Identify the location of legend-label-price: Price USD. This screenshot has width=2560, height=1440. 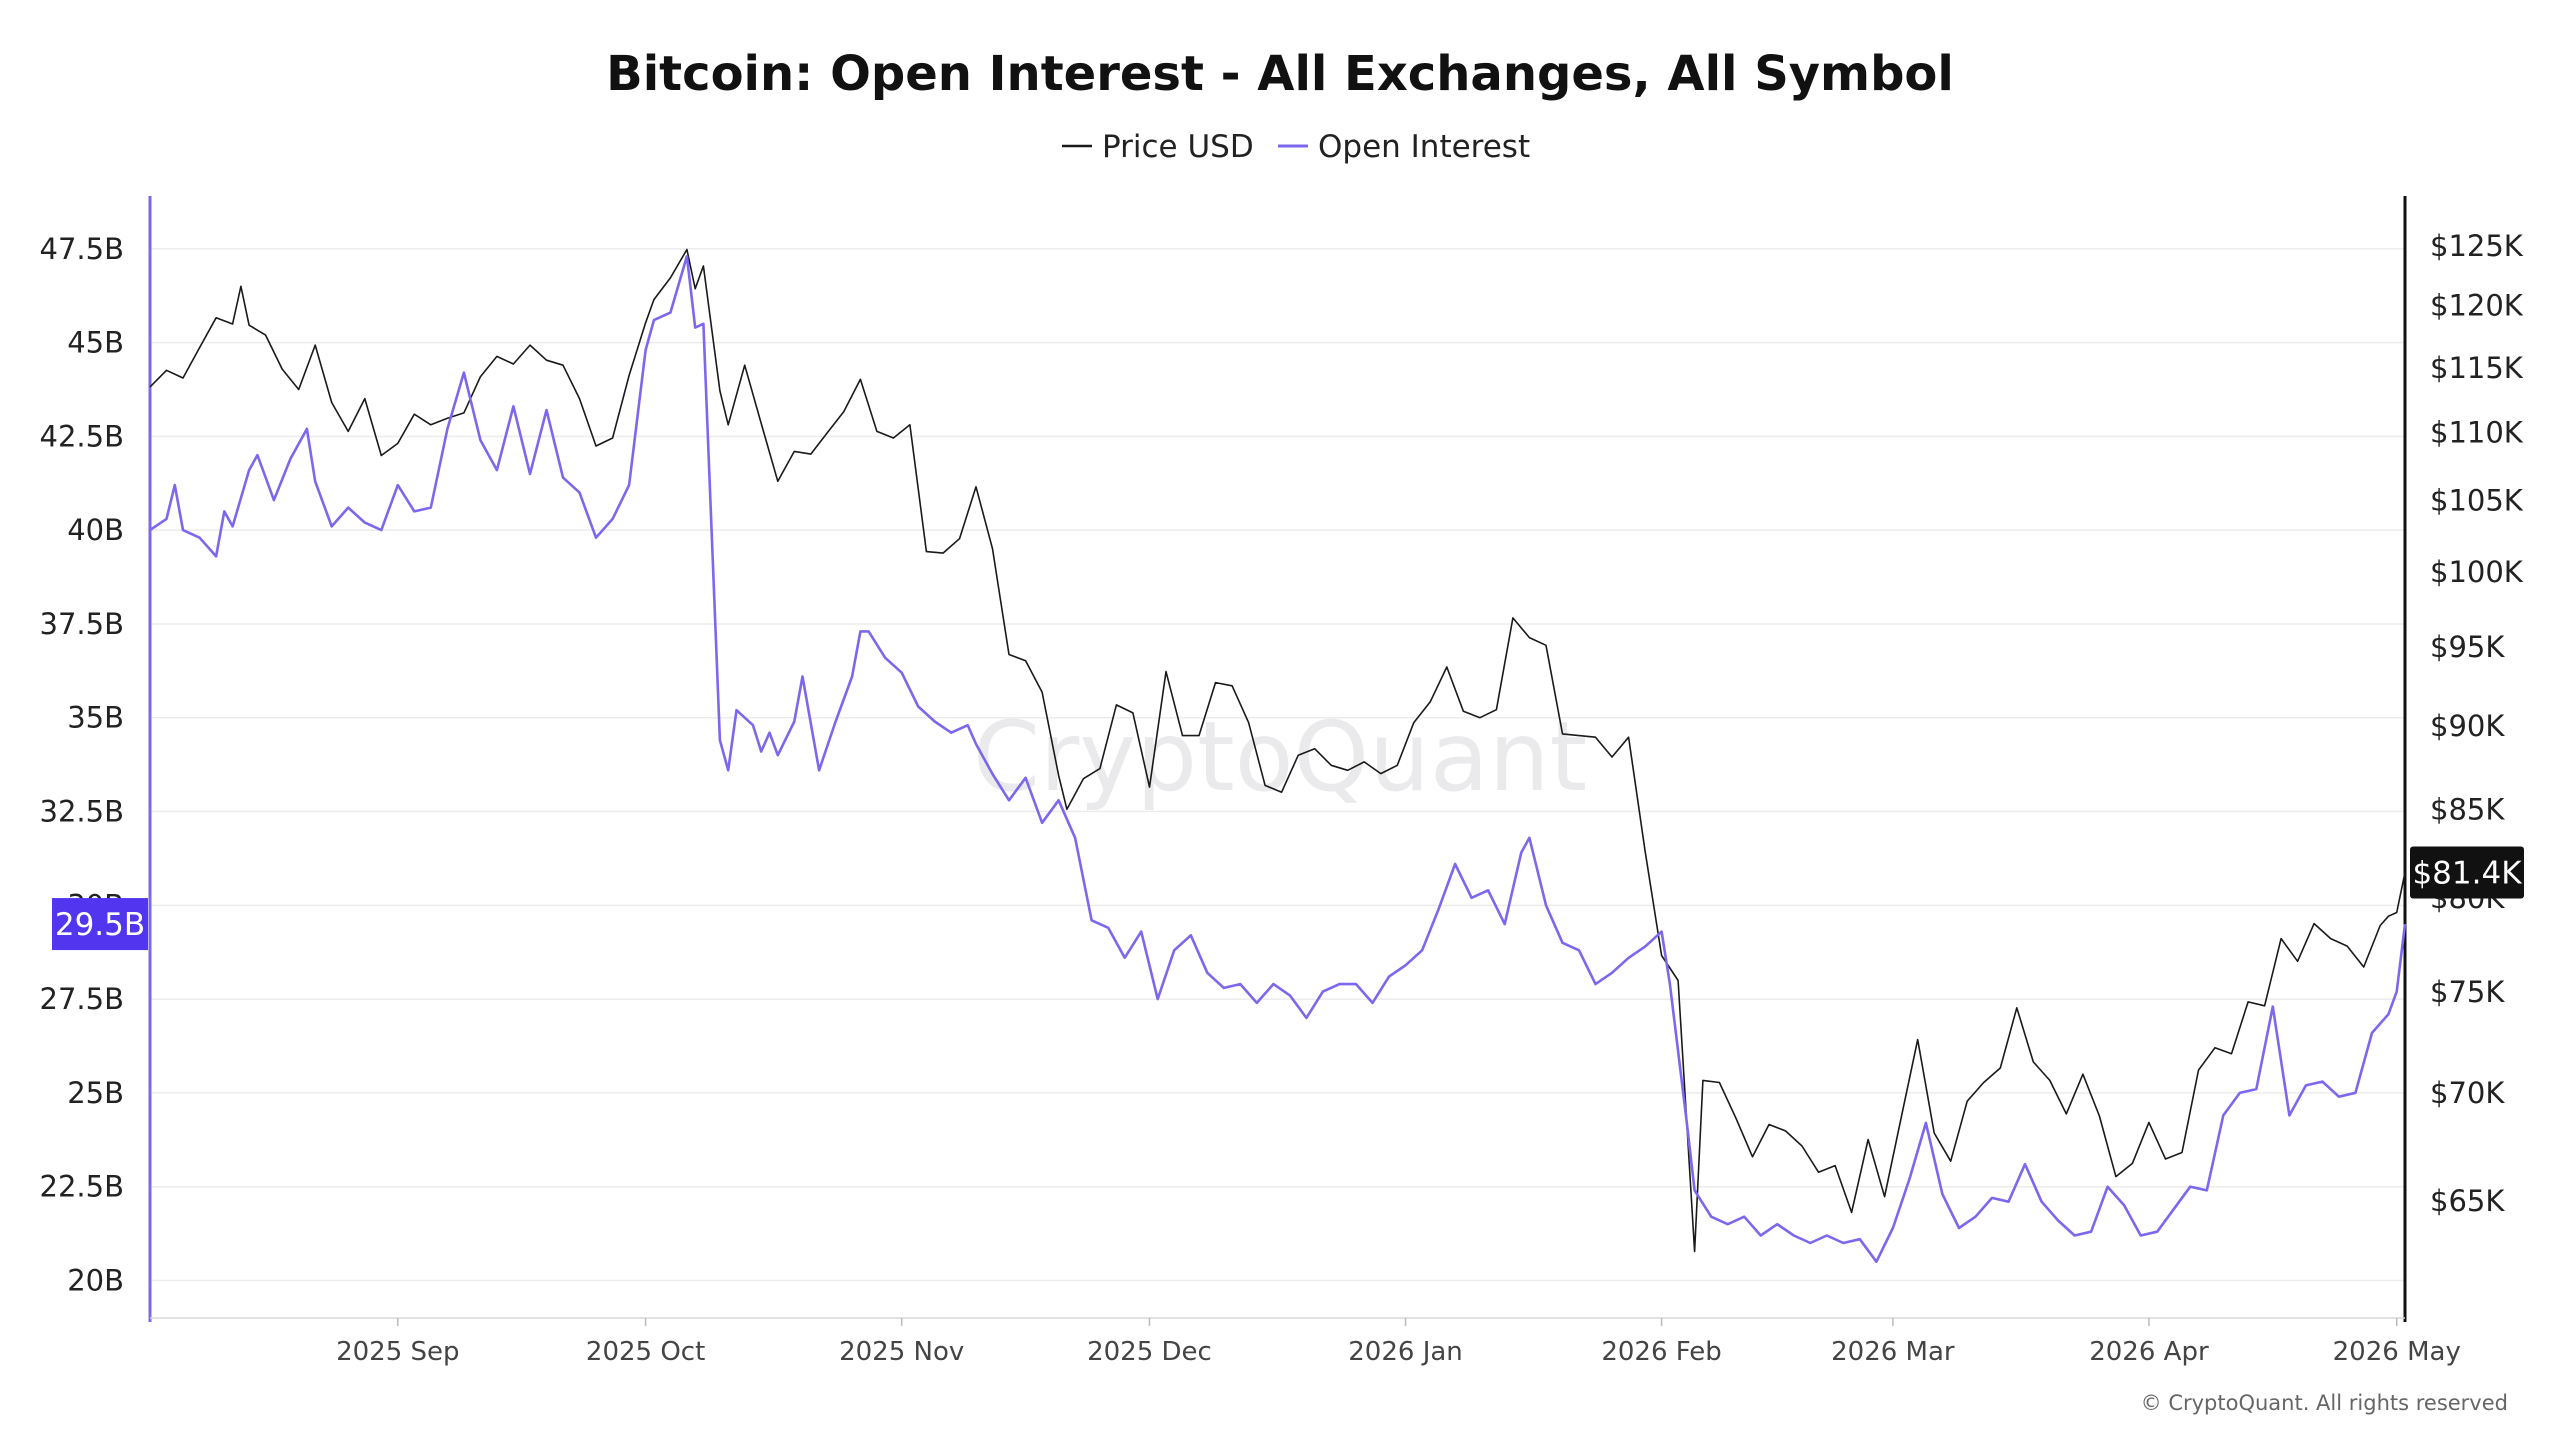
(1178, 147).